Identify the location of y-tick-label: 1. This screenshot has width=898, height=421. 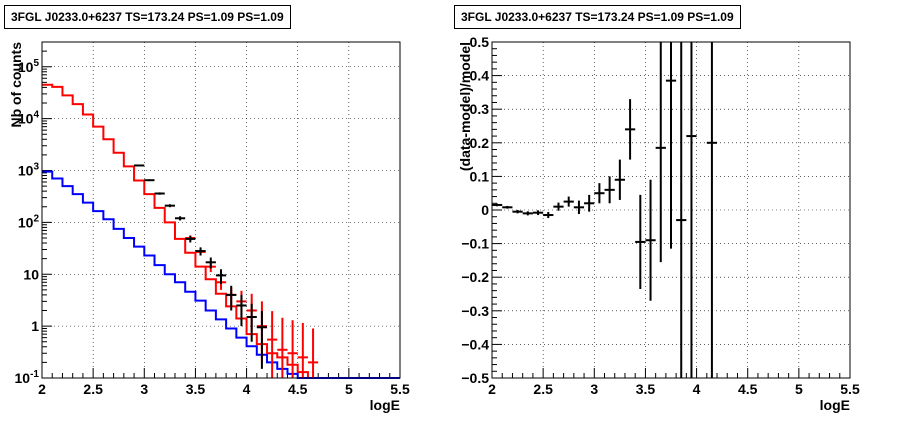
(35, 326).